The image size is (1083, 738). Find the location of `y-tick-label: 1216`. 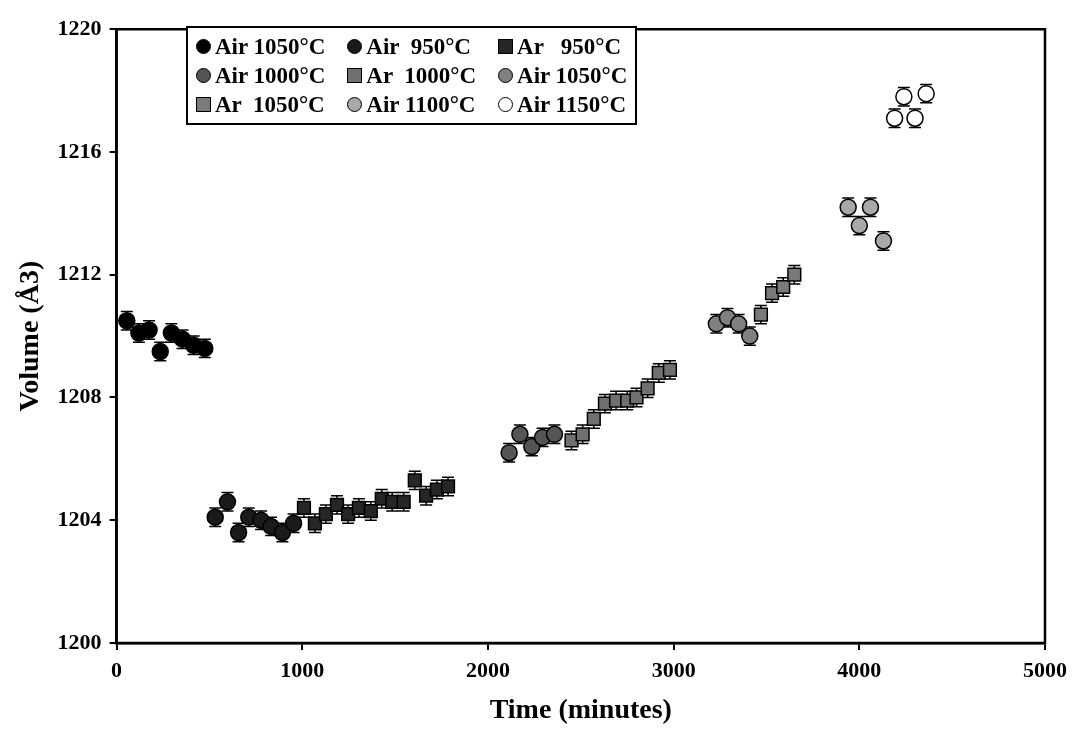

y-tick-label: 1216 is located at coordinates (79, 150).